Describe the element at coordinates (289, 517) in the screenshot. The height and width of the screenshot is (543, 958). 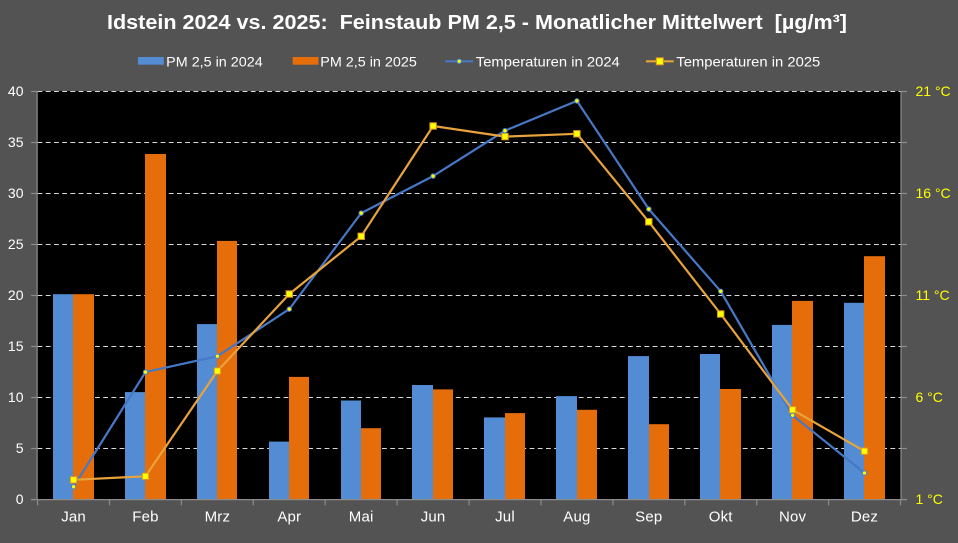
I see `svg-text: Apr` at that location.